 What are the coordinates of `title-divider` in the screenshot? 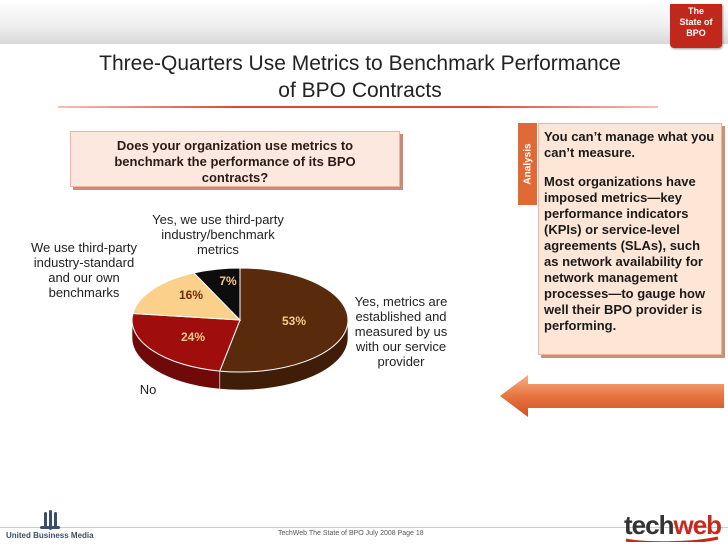 It's located at (358, 107).